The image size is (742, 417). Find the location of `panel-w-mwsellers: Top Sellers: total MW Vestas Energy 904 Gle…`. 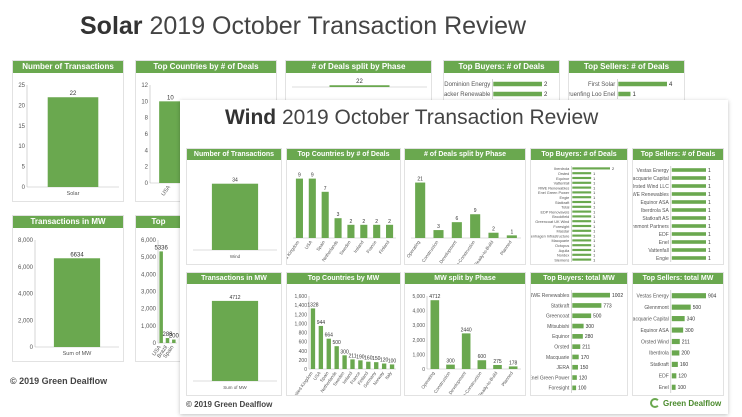

panel-w-mwsellers: Top Sellers: total MW Vestas Energy 904 Gle… is located at coordinates (678, 334).